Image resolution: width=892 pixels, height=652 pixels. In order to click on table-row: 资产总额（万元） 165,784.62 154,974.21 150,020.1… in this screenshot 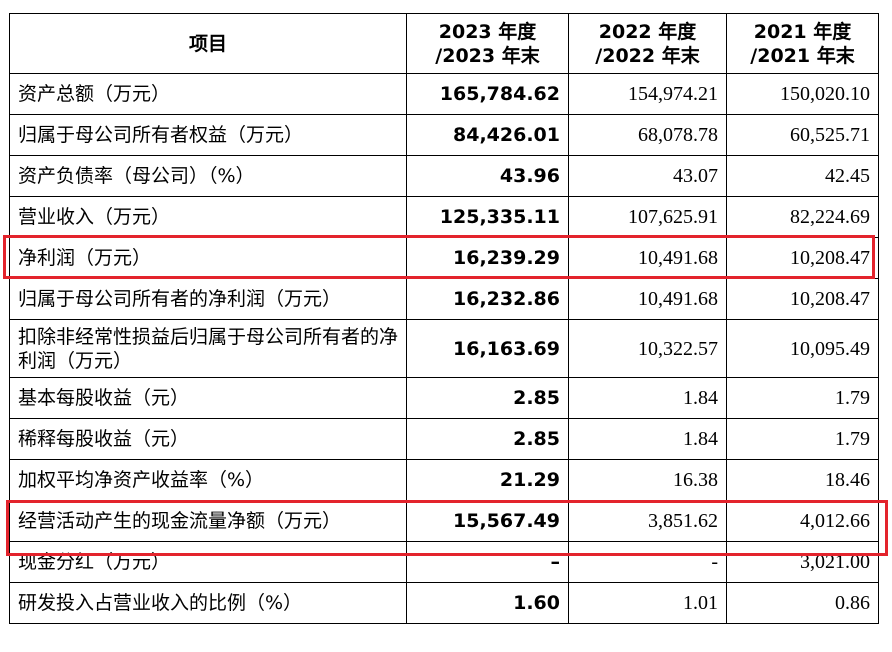, I will do `click(444, 94)`.